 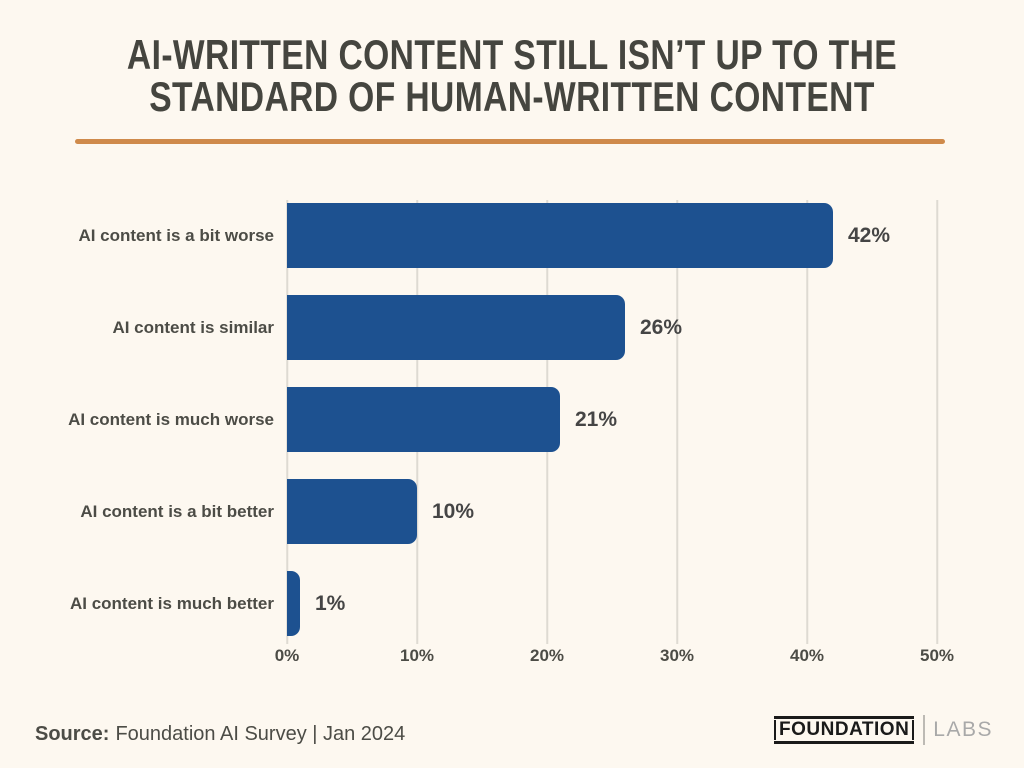 What do you see at coordinates (612, 511) in the screenshot?
I see `bar-track: 10%` at bounding box center [612, 511].